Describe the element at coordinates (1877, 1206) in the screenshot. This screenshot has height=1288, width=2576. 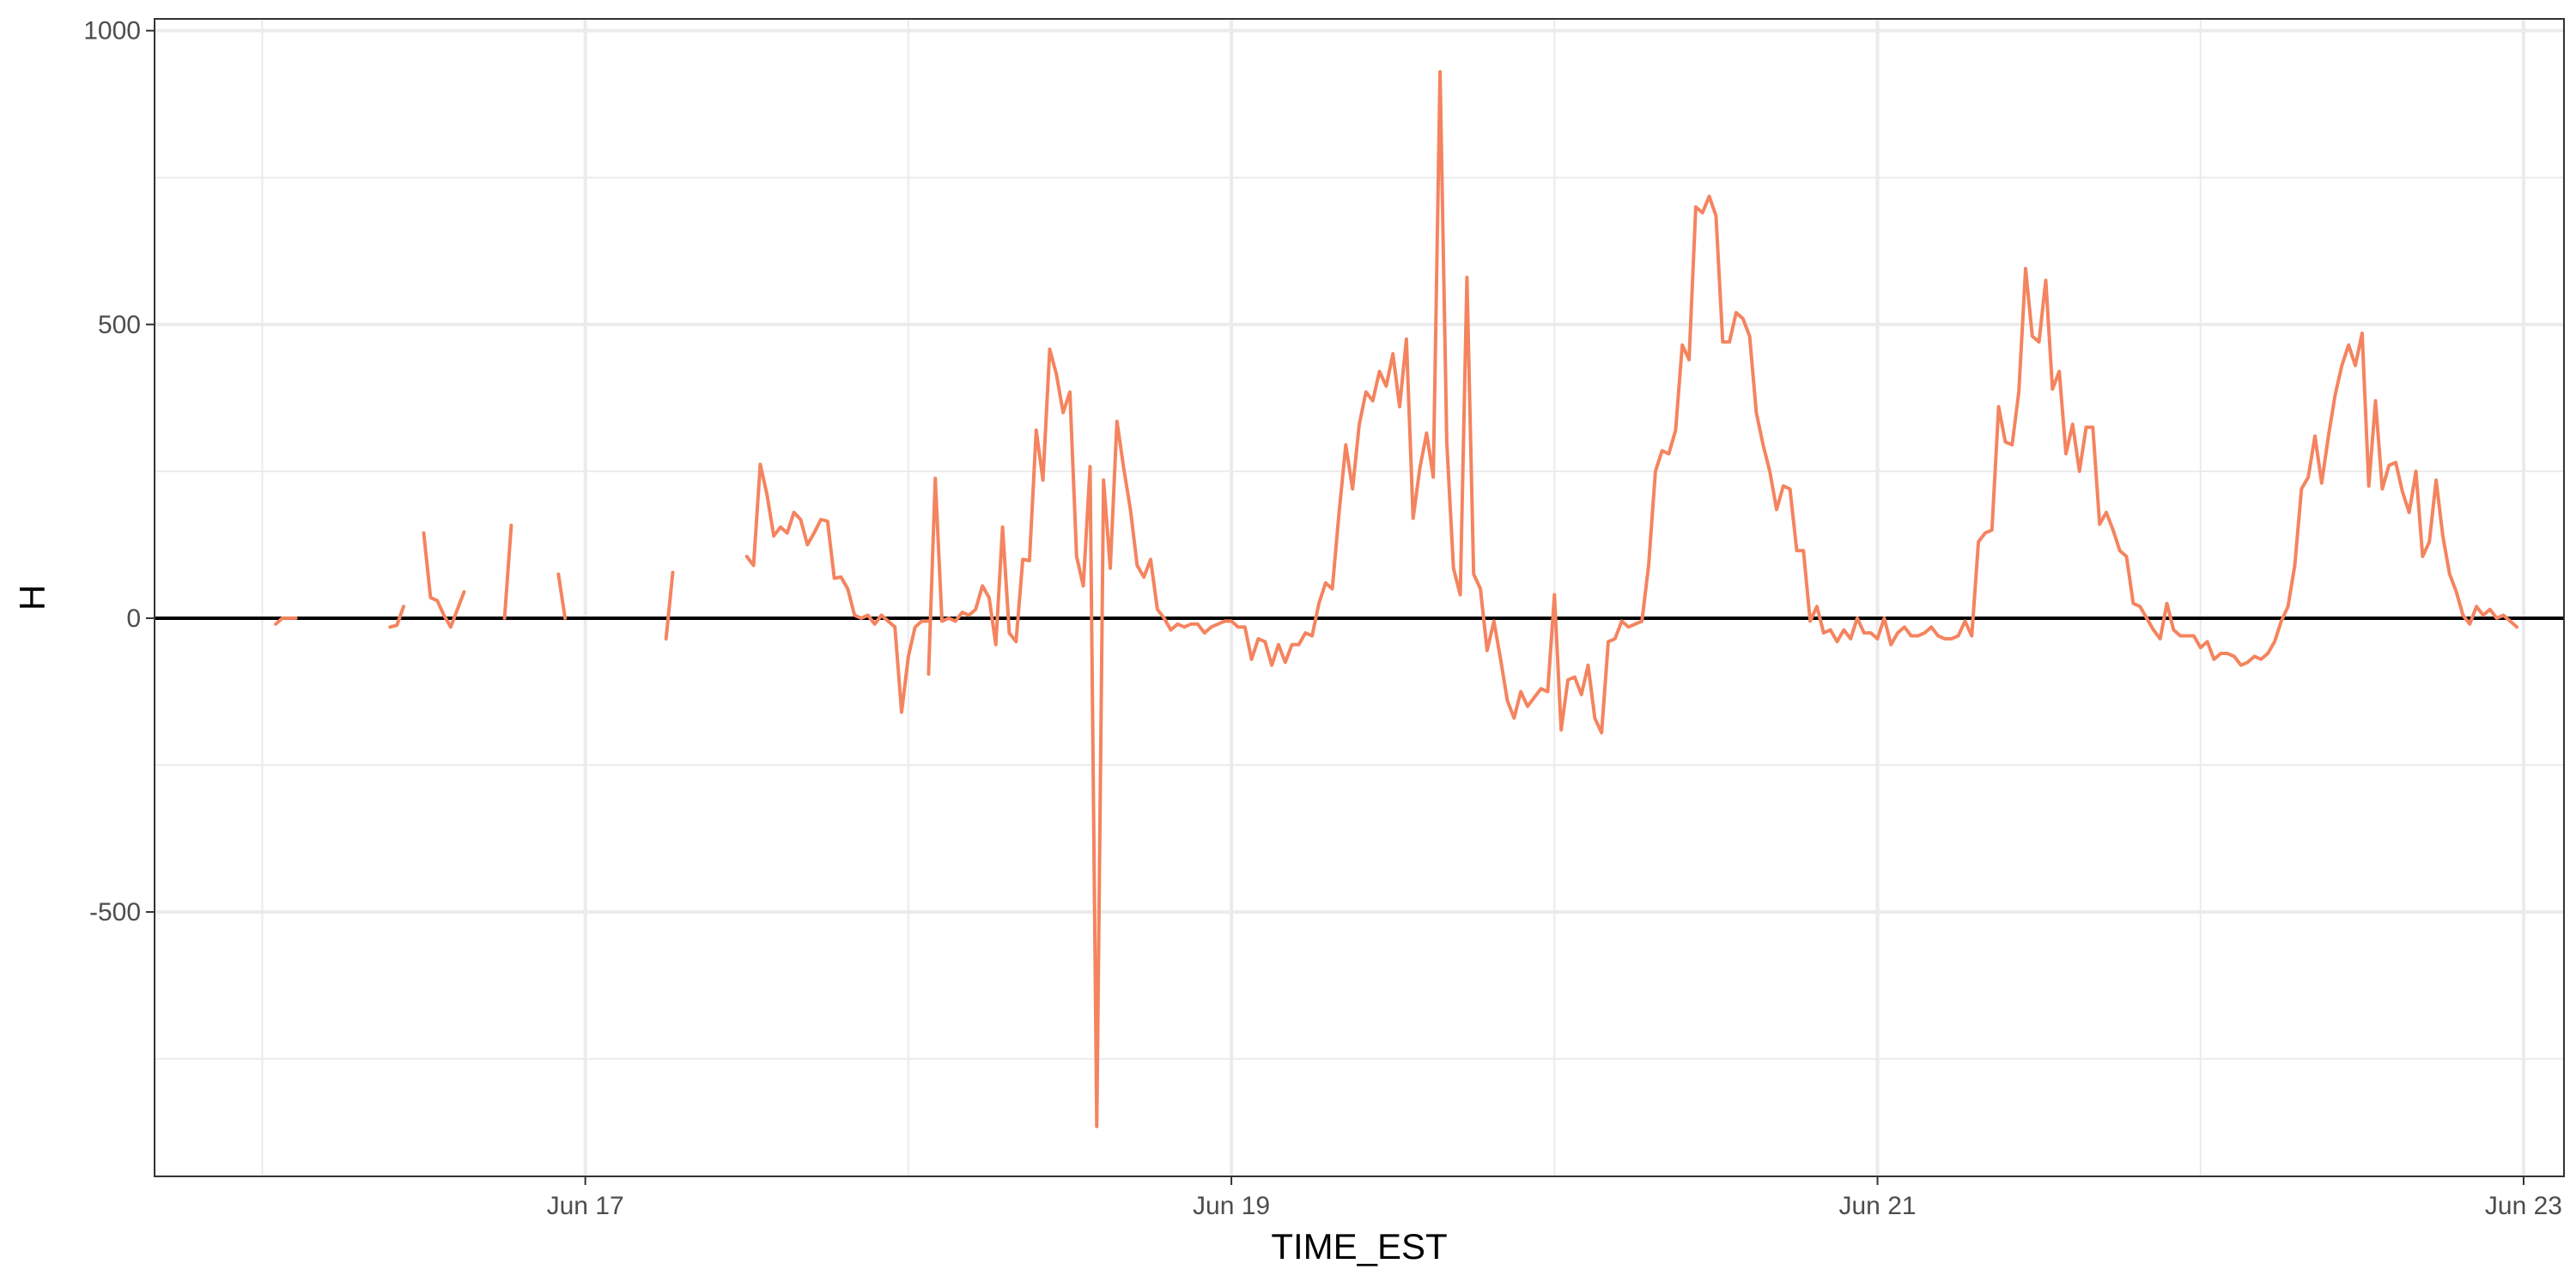
I see `x-tick-label: Jun 21` at that location.